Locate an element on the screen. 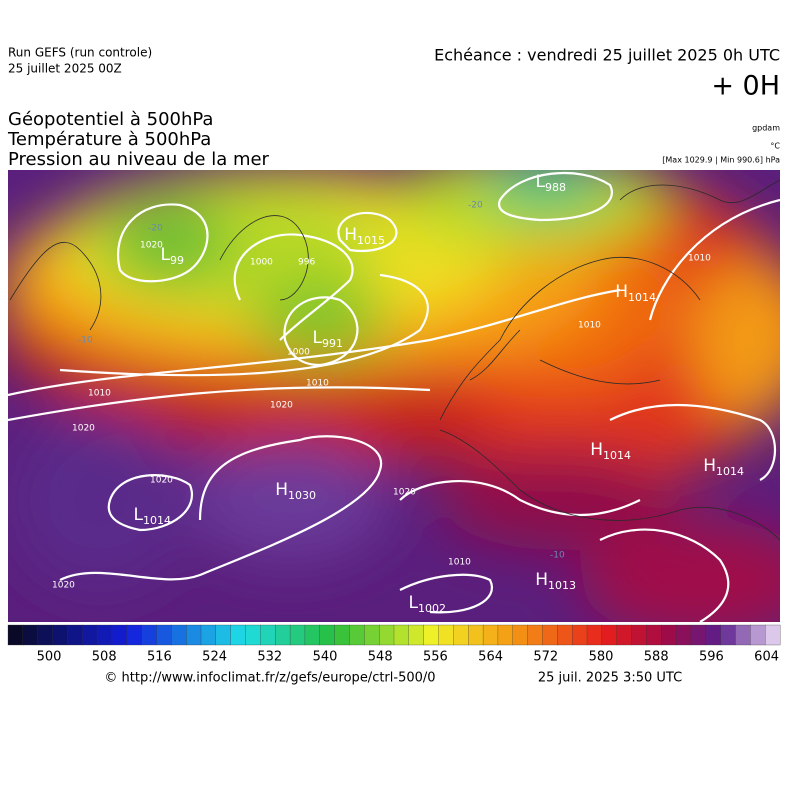 The height and width of the screenshot is (789, 788). run-date: 25 juillet 2025 00Z is located at coordinates (65, 69).